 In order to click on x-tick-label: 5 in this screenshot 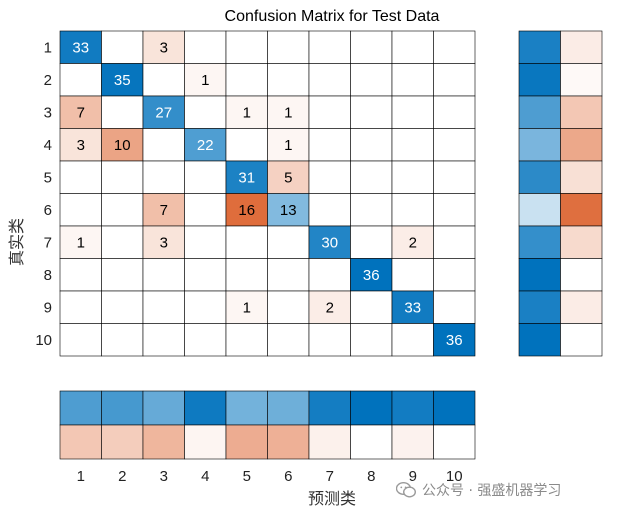, I will do `click(247, 476)`.